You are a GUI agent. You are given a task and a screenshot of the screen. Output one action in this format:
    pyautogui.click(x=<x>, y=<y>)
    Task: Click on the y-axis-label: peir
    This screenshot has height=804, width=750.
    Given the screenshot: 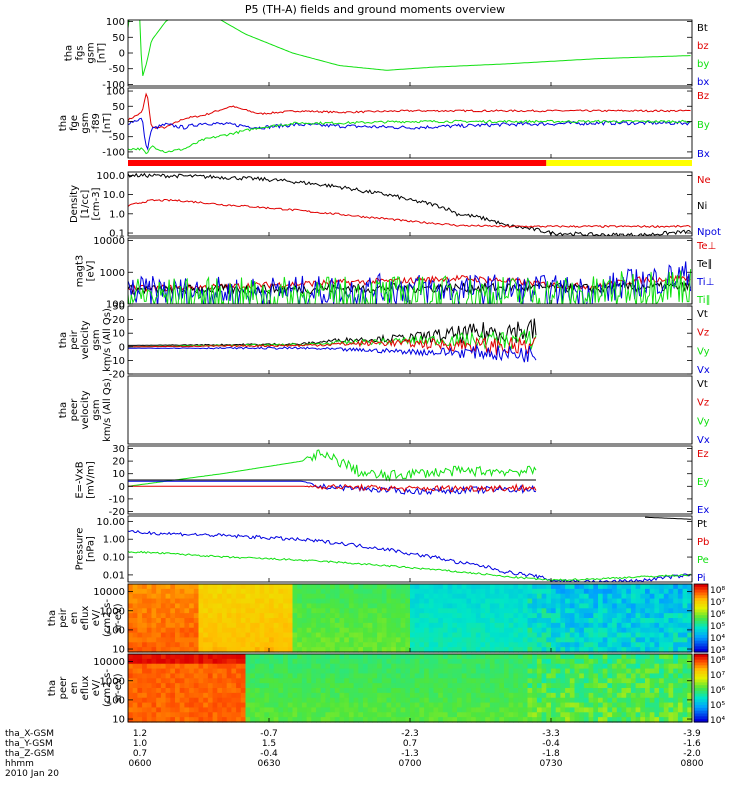 What is the action you would take?
    pyautogui.click(x=63, y=617)
    